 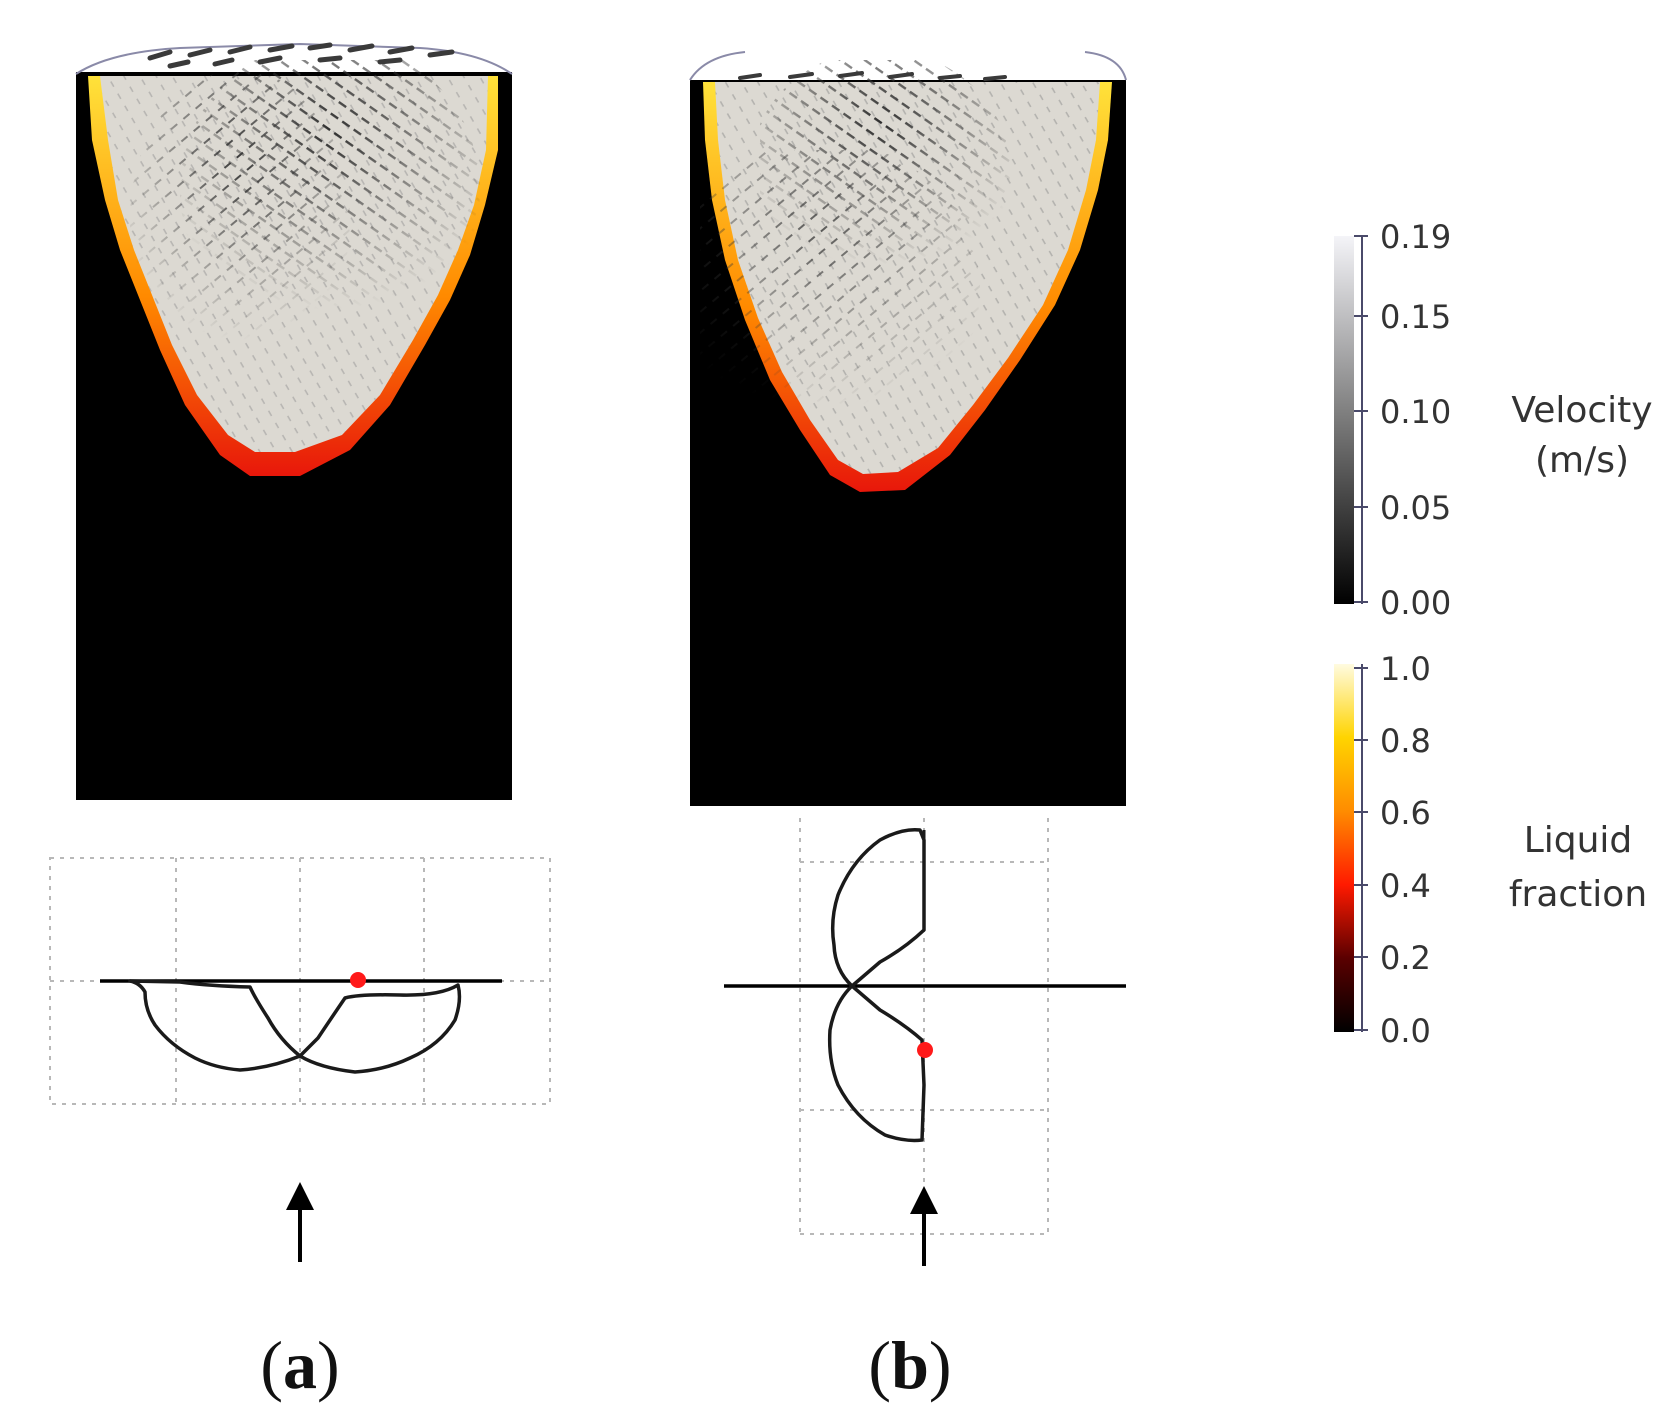 What do you see at coordinates (1344, 848) in the screenshot?
I see `liquid-fraction-colorbar-gradient` at bounding box center [1344, 848].